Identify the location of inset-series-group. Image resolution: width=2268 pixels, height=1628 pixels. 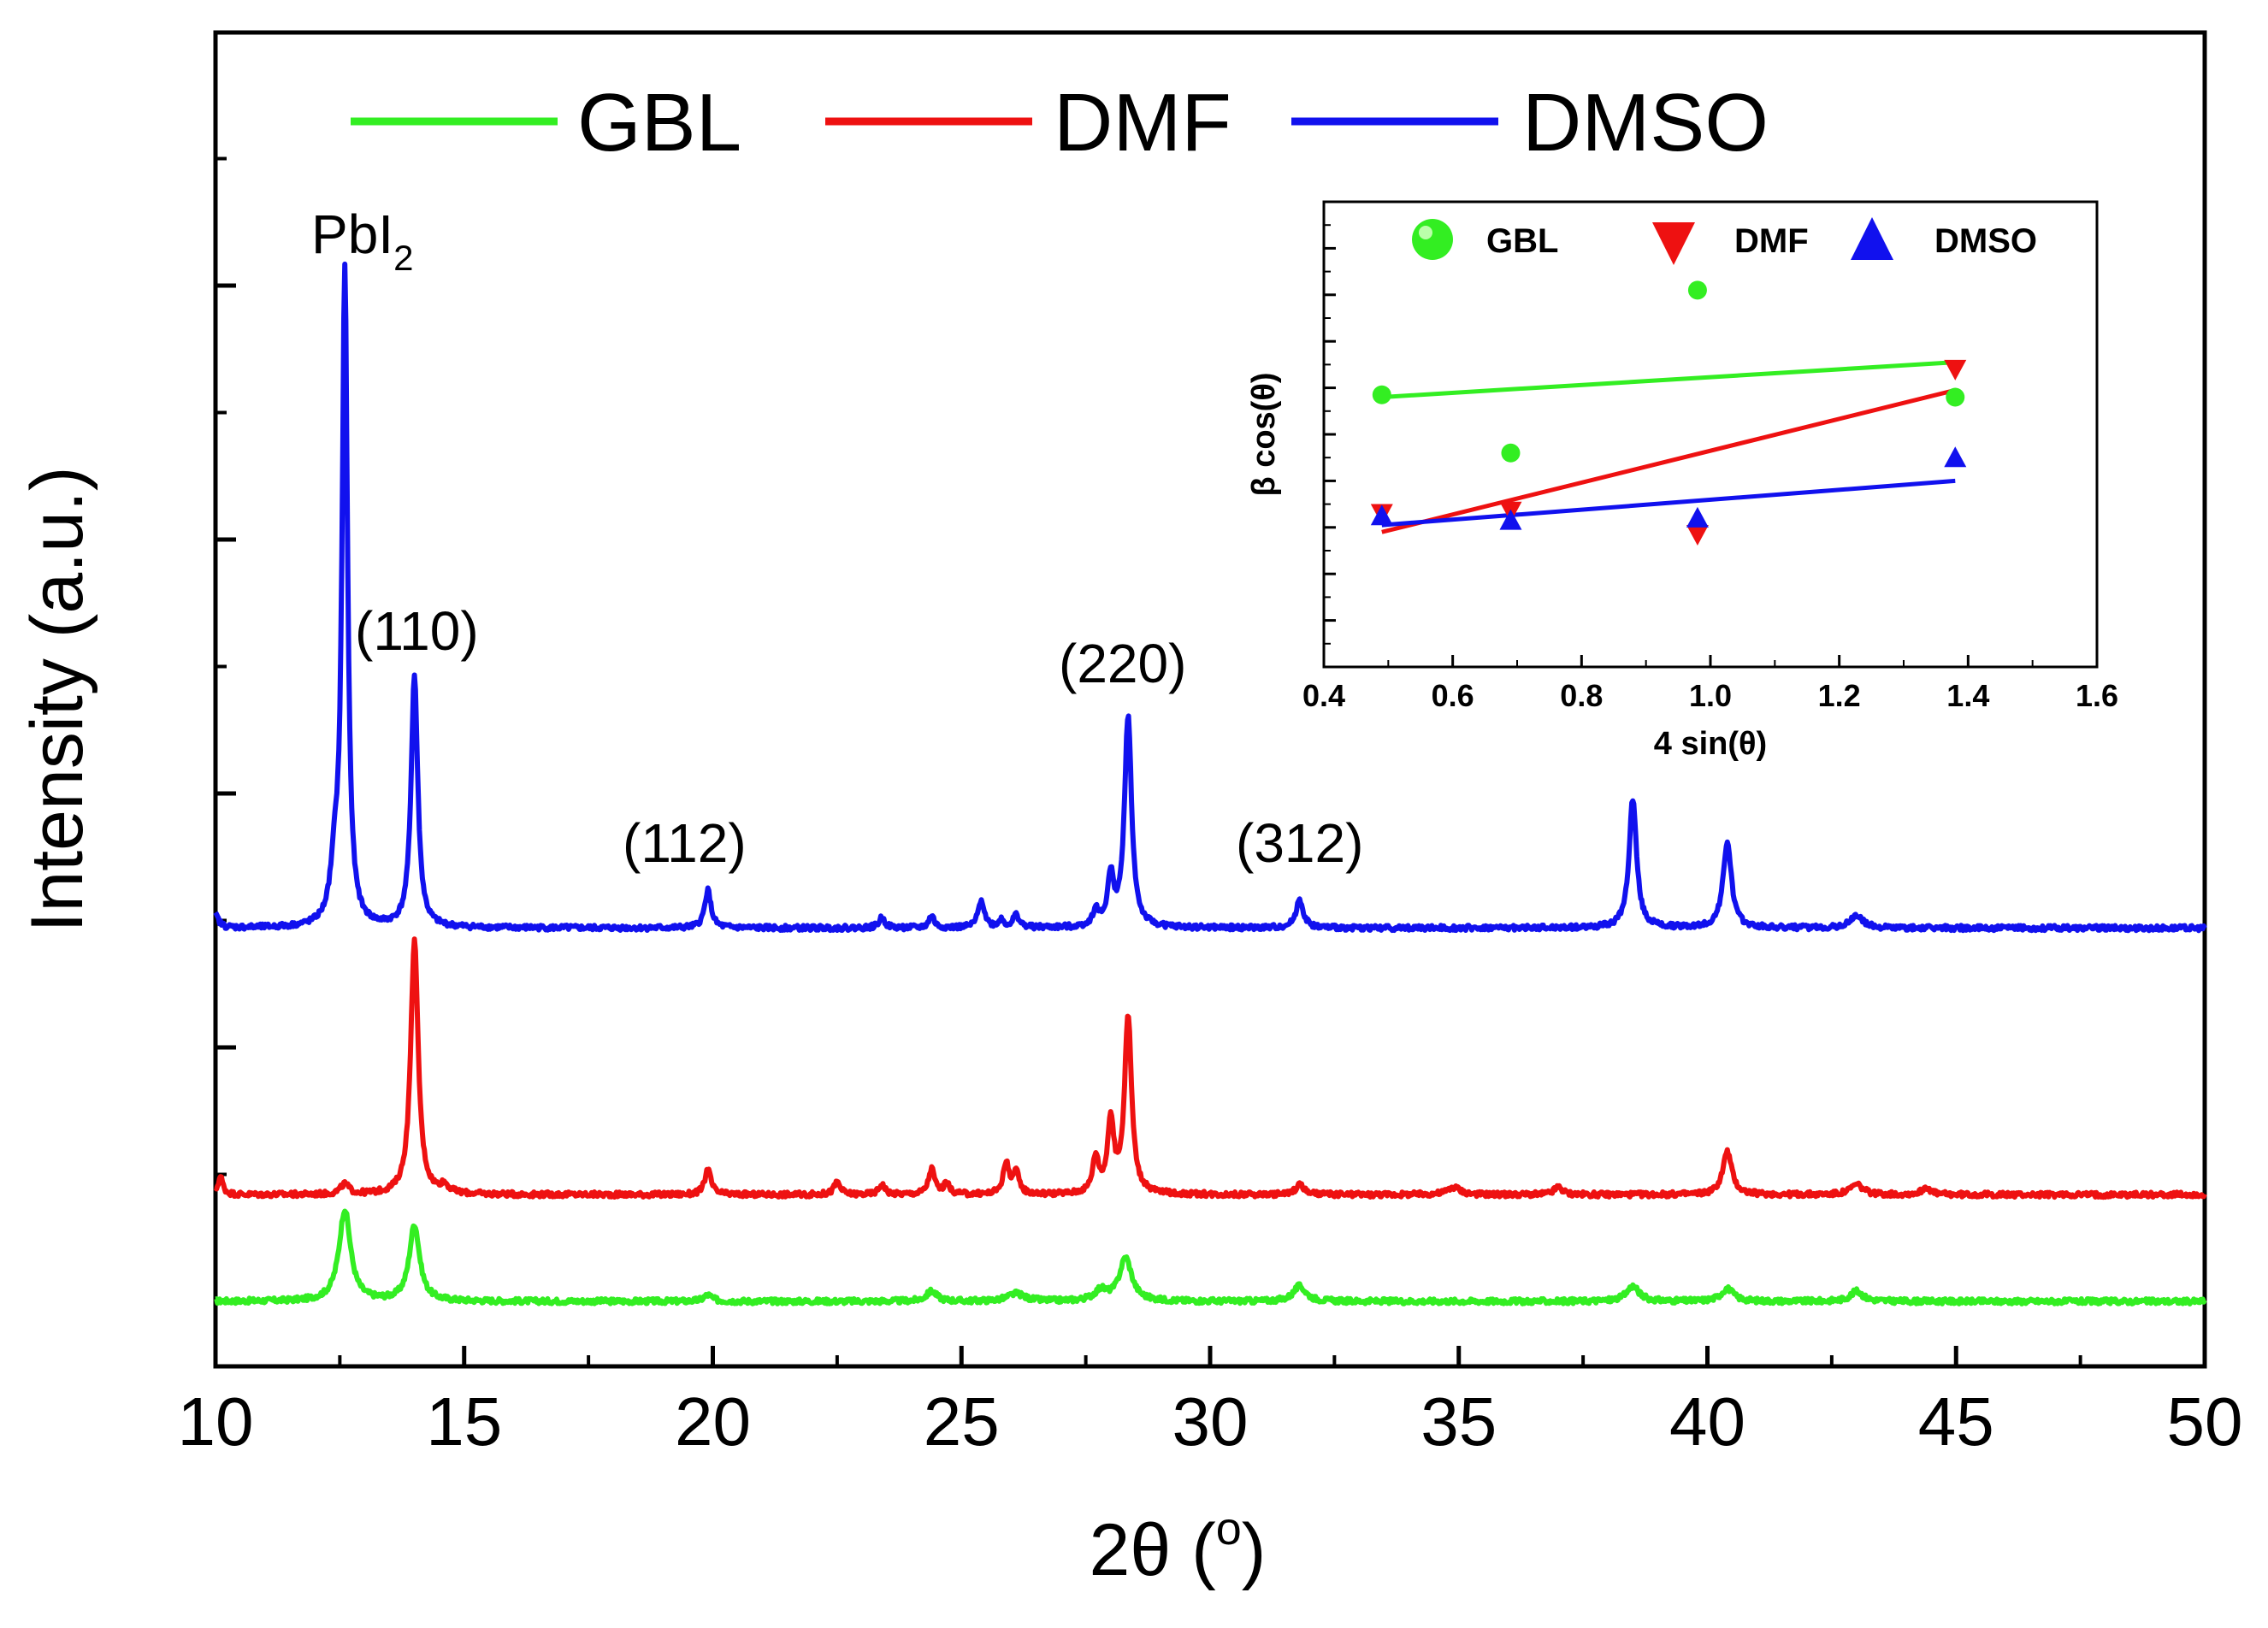
(1668, 413).